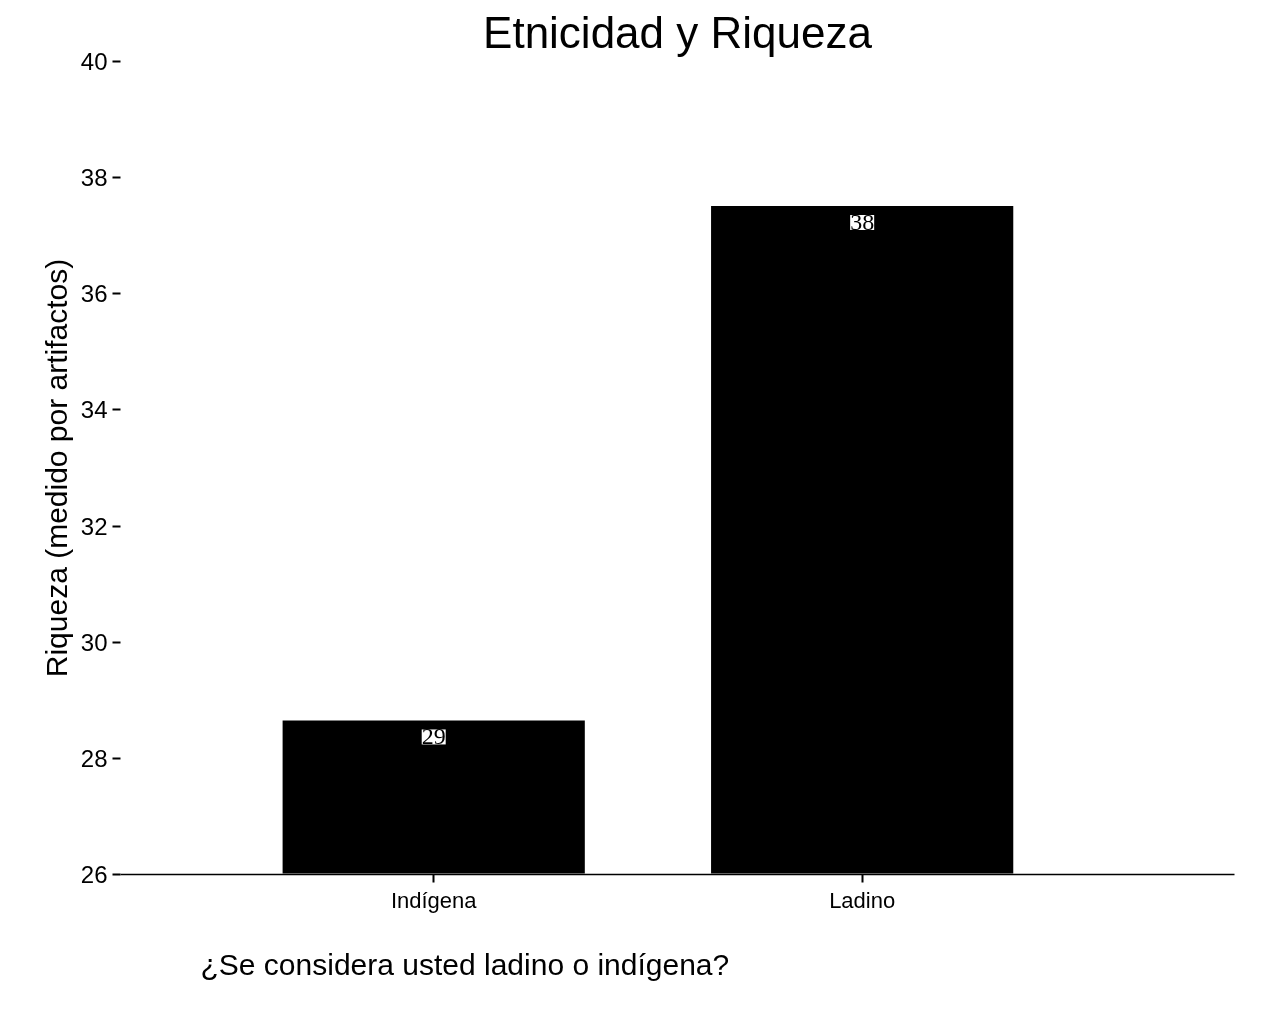 The image size is (1286, 1019). What do you see at coordinates (862, 900) in the screenshot?
I see `x-tick-label: Ladino` at bounding box center [862, 900].